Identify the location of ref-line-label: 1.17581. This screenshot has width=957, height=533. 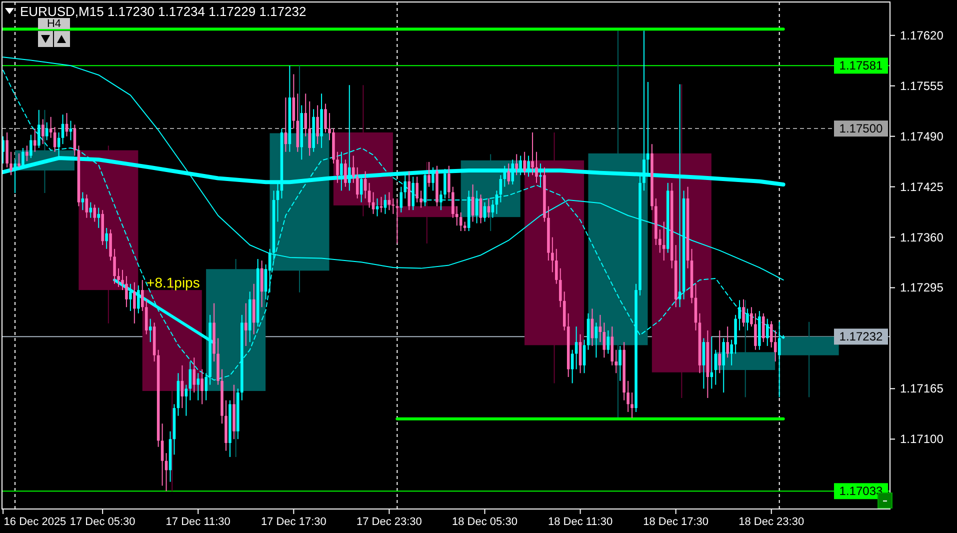
(861, 65).